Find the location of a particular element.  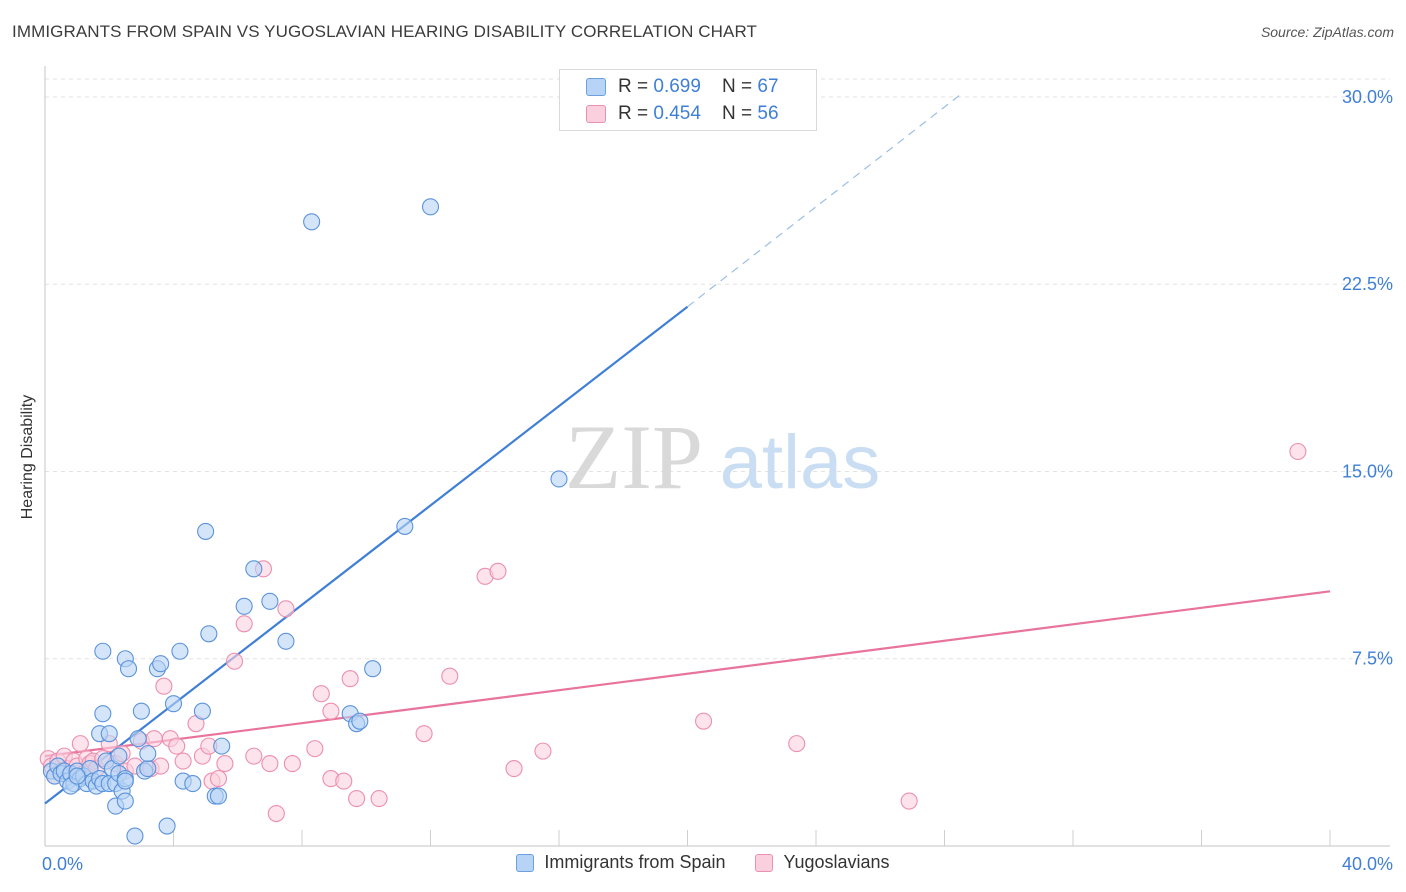

legend-label-yugoslavians: Yugoslavians is located at coordinates (836, 862).